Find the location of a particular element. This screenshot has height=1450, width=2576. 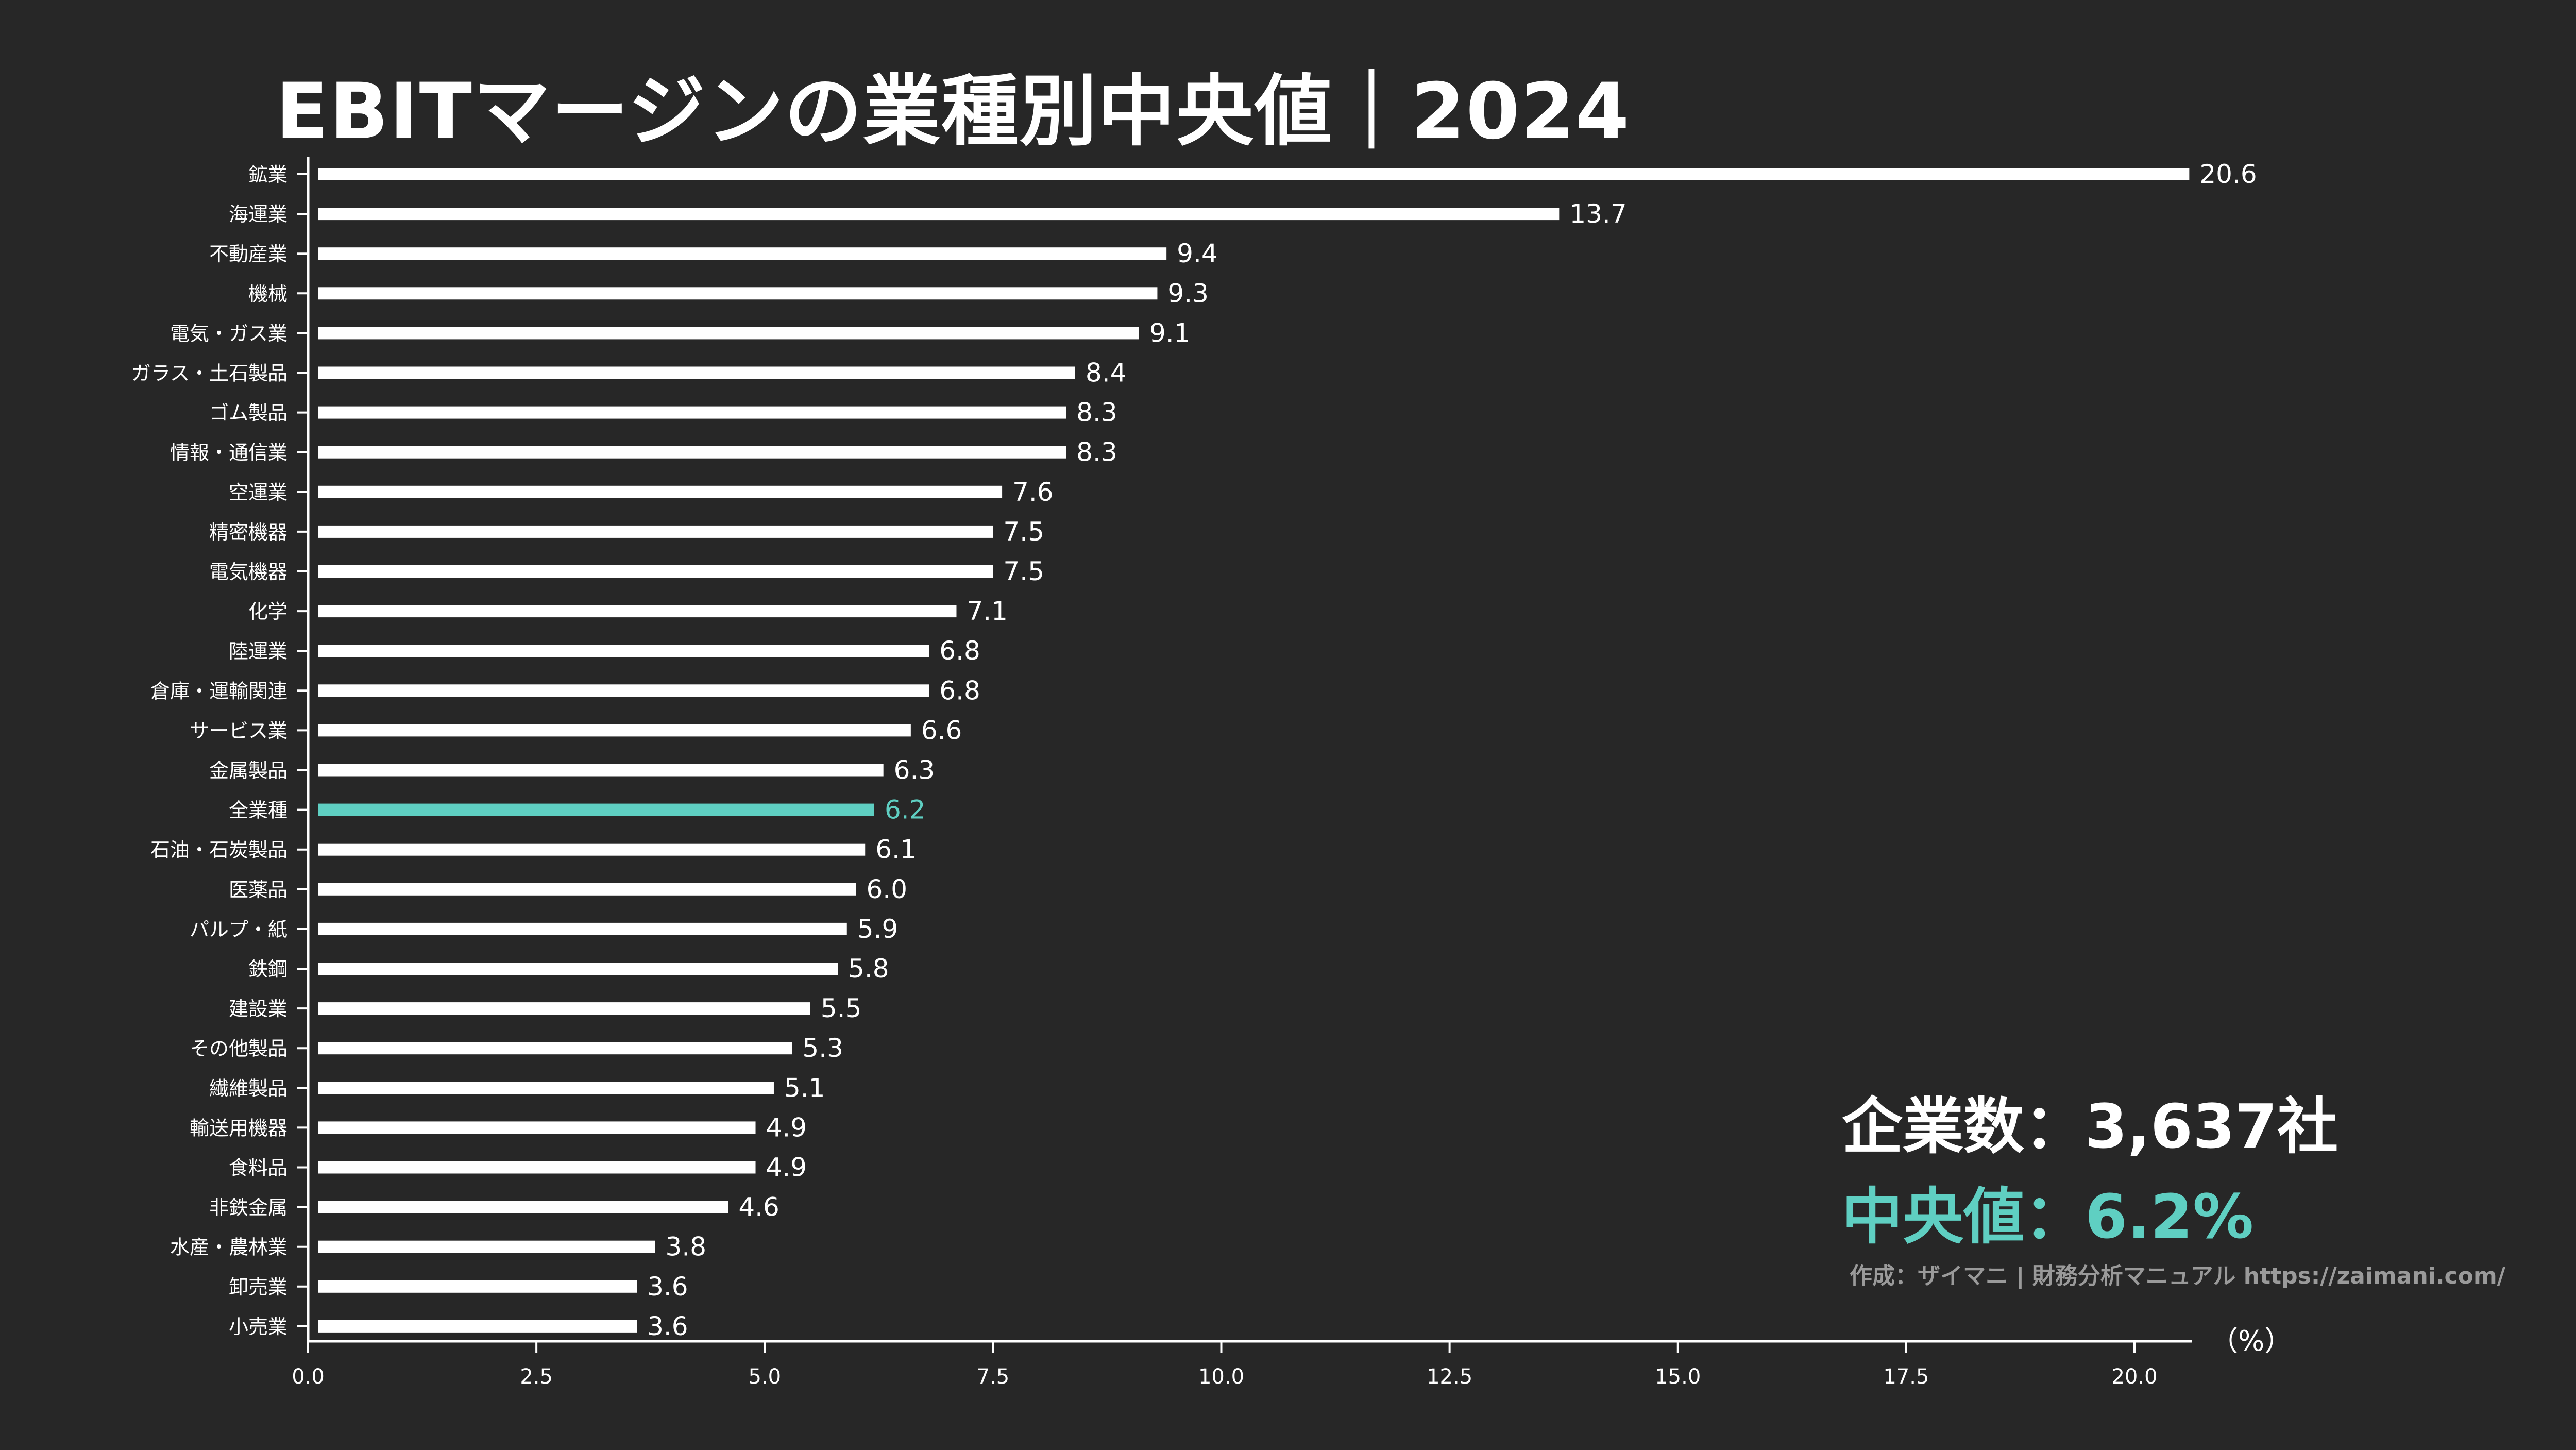

category-label: 倉庫・運輸関連 is located at coordinates (218, 691).